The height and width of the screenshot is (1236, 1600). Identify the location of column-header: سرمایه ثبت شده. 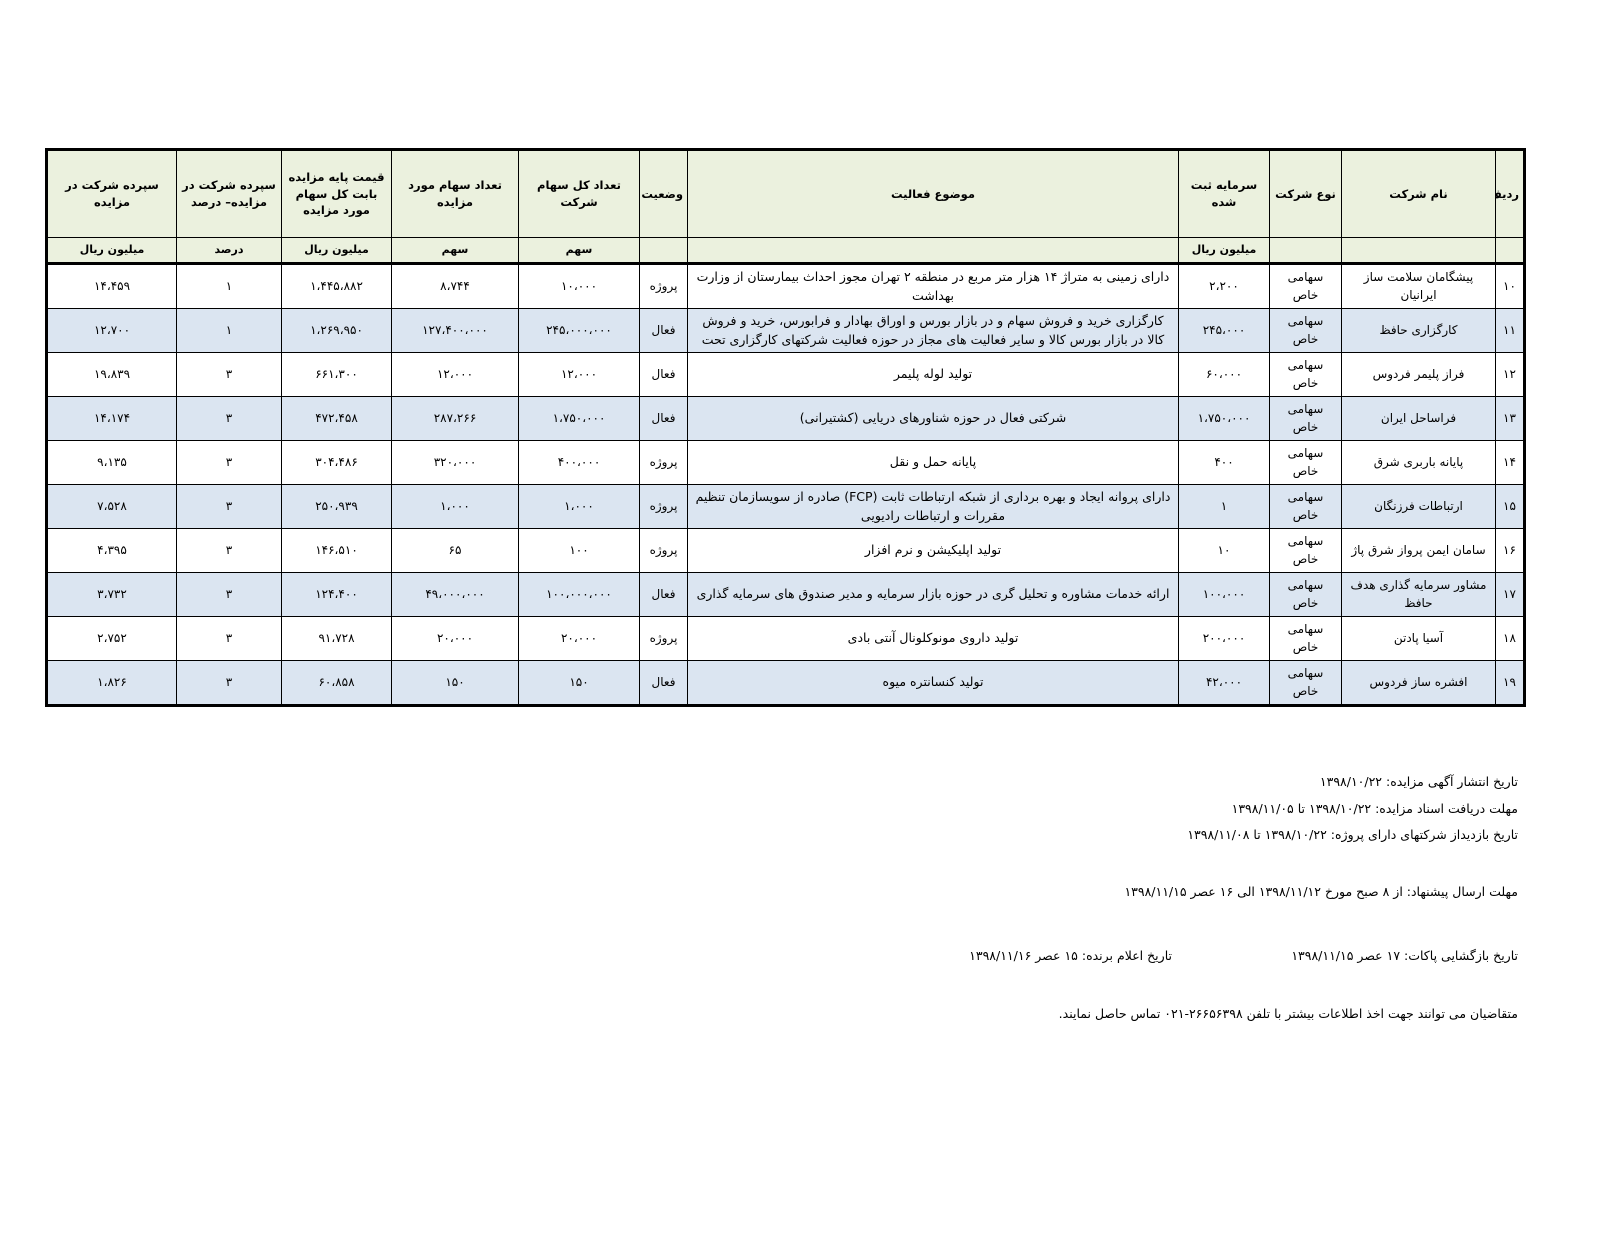
(1224, 193).